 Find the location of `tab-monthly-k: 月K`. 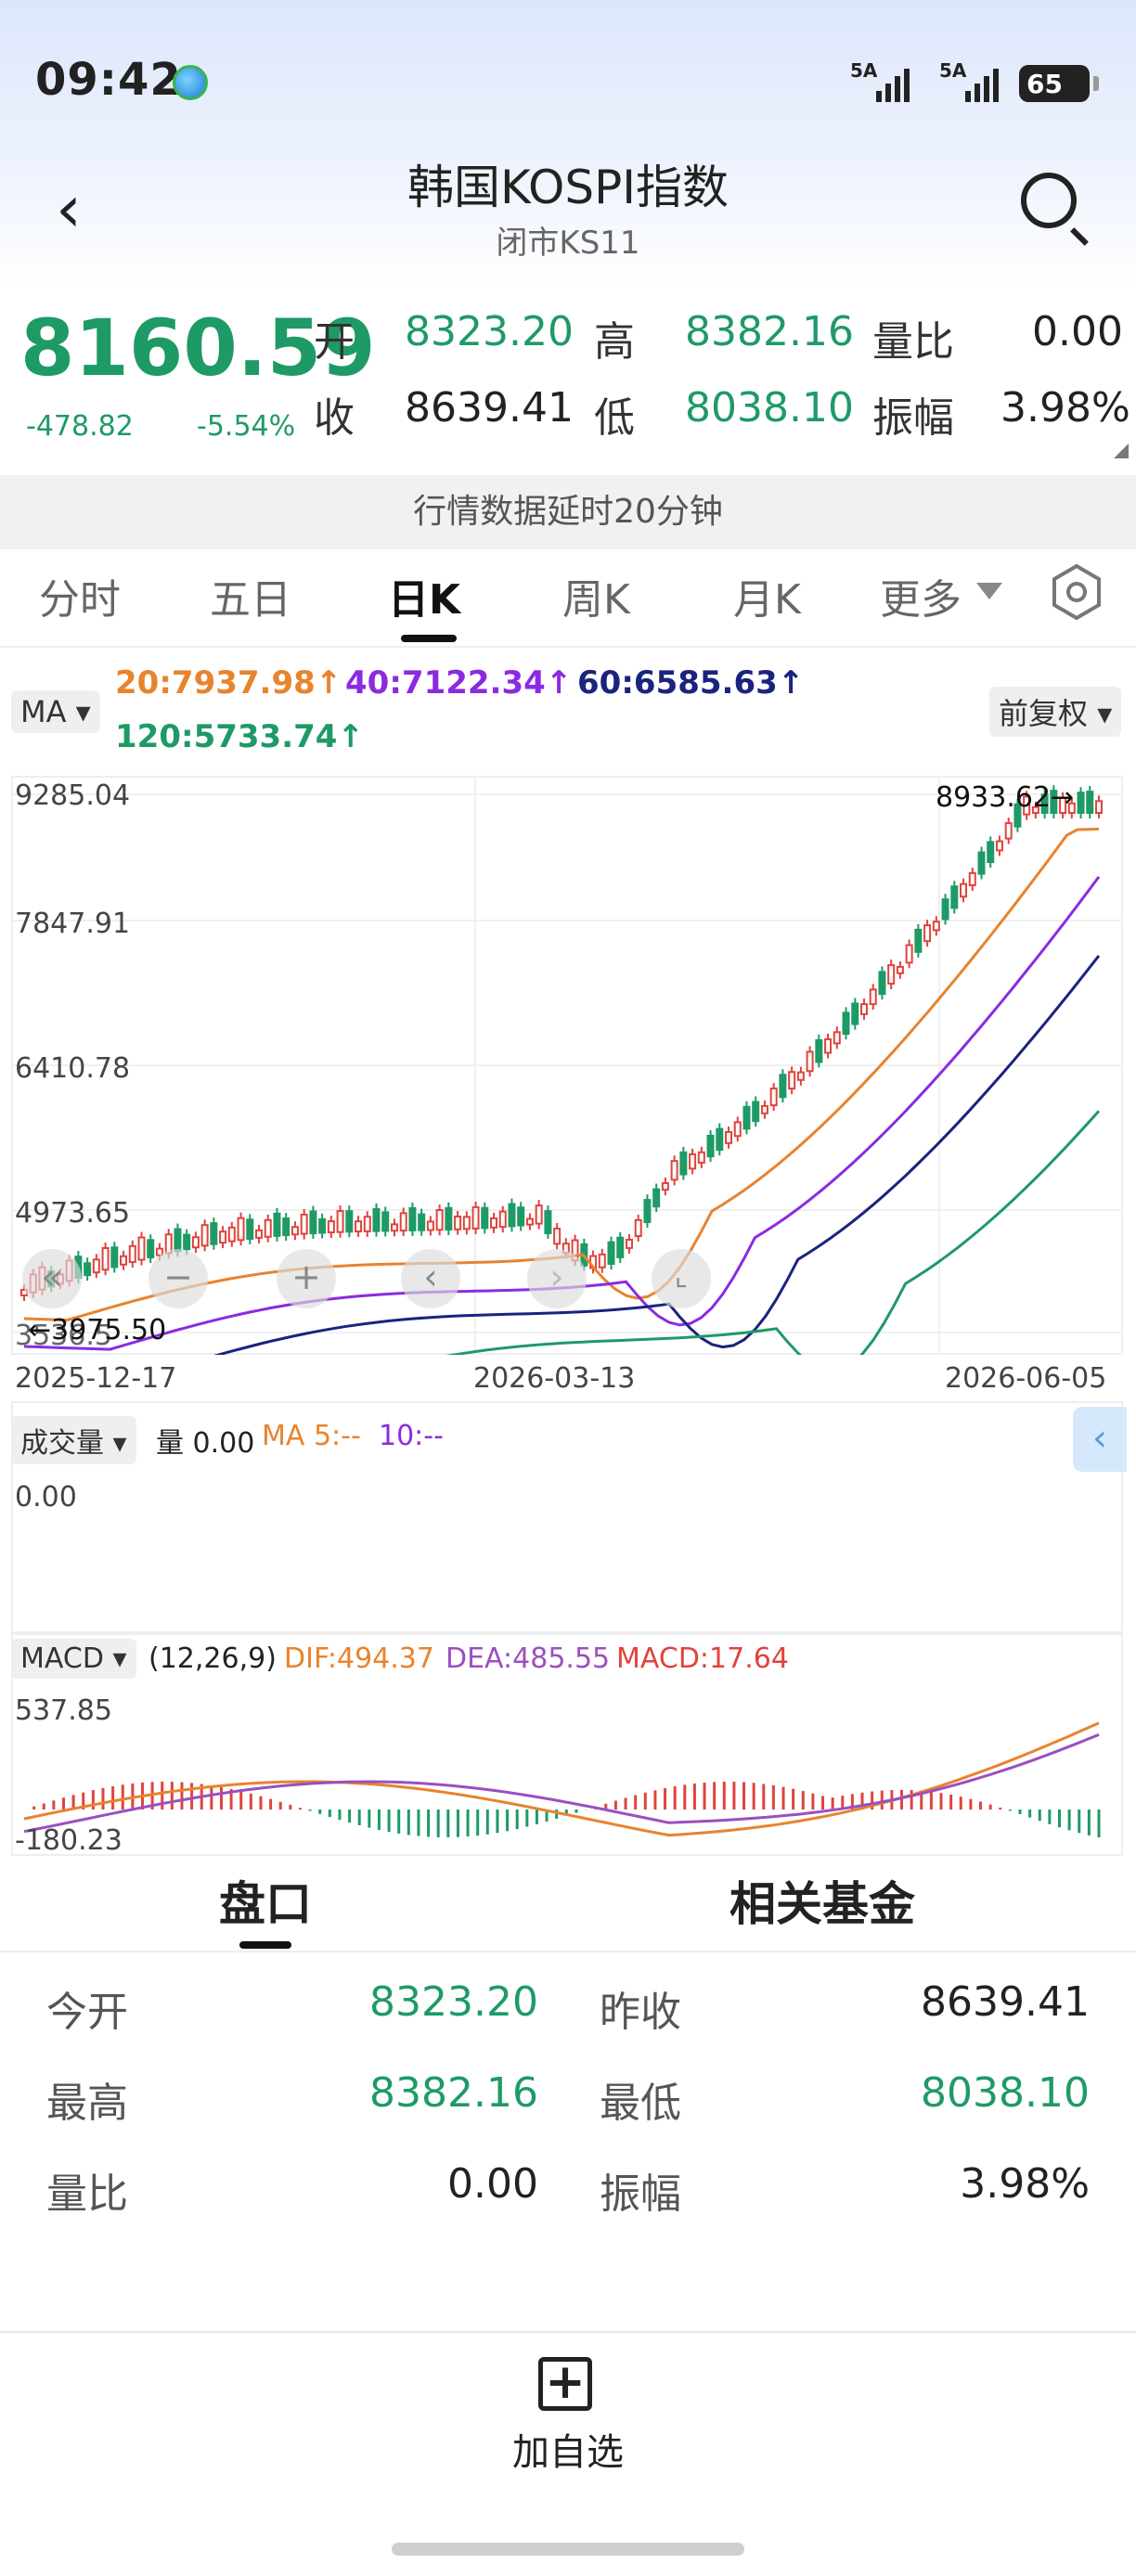

tab-monthly-k: 月K is located at coordinates (767, 600).